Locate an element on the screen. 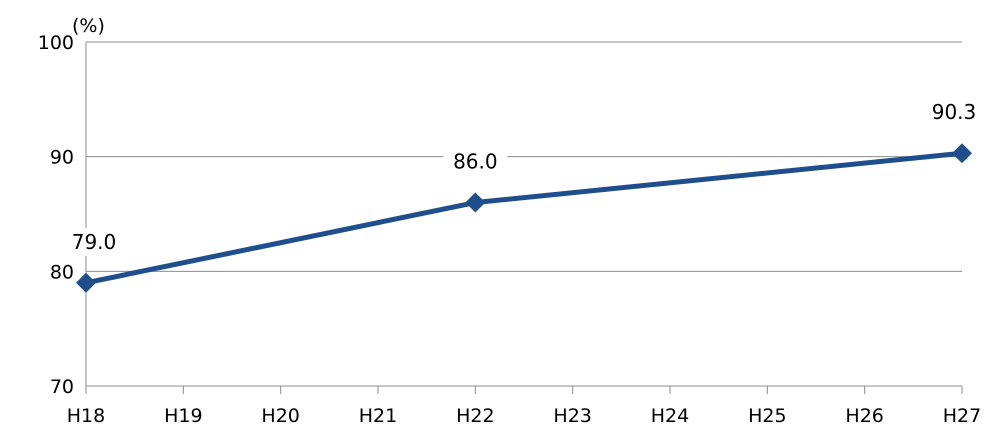  y-tick-label: 70 is located at coordinates (62, 387).